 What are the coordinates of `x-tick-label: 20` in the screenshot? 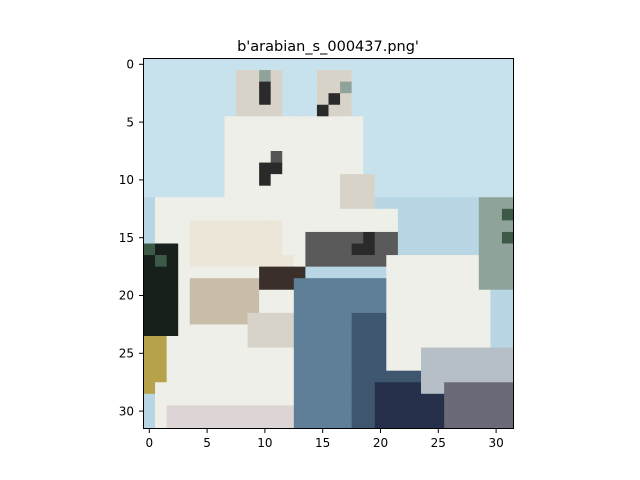 It's located at (380, 443).